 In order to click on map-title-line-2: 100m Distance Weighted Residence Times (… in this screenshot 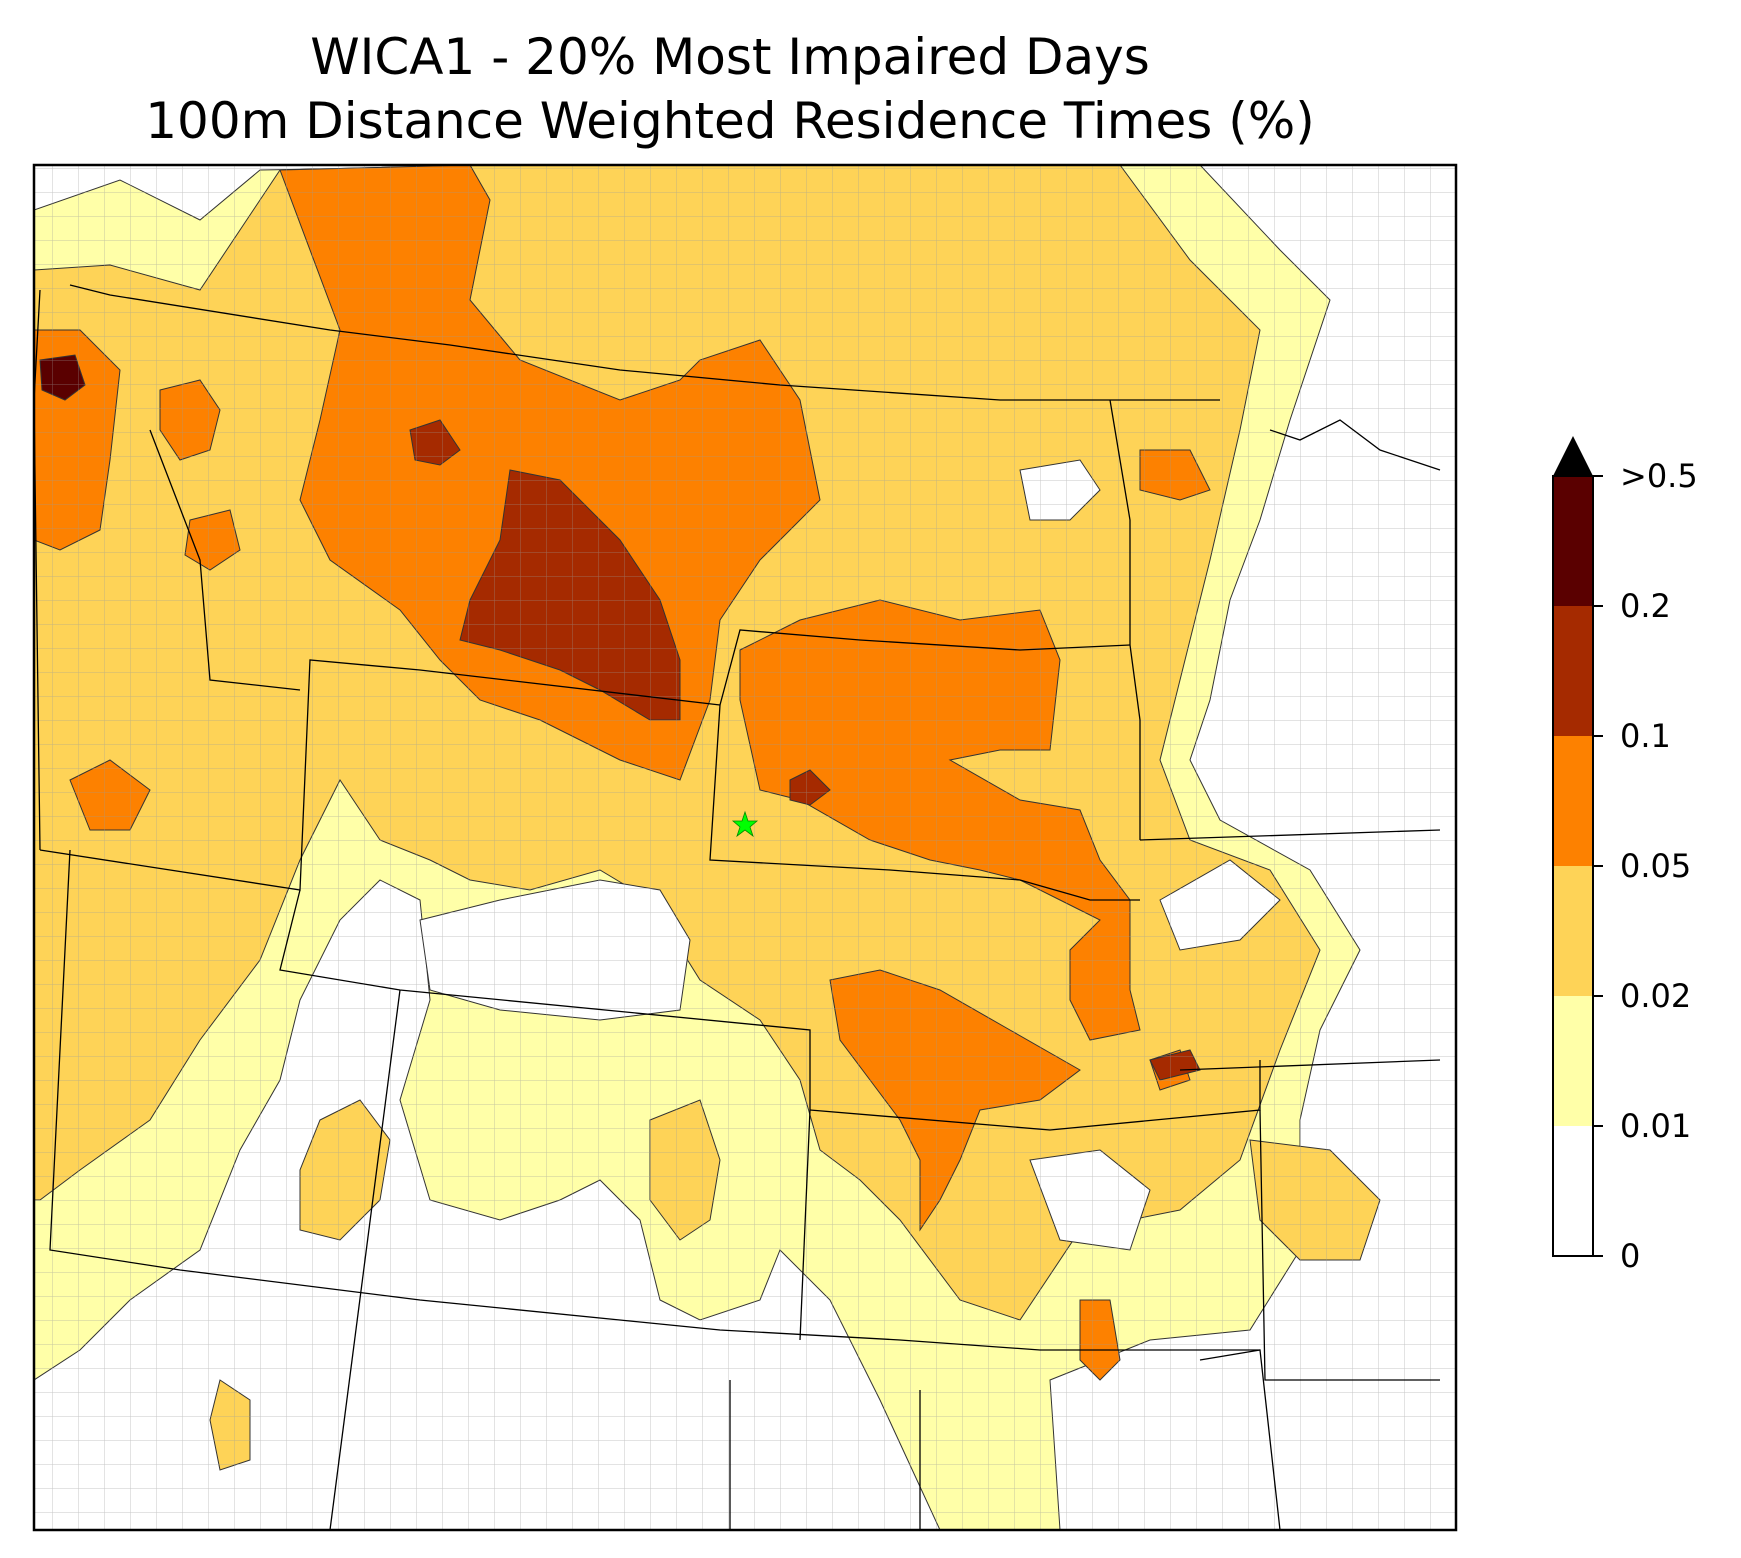, I will do `click(730, 121)`.